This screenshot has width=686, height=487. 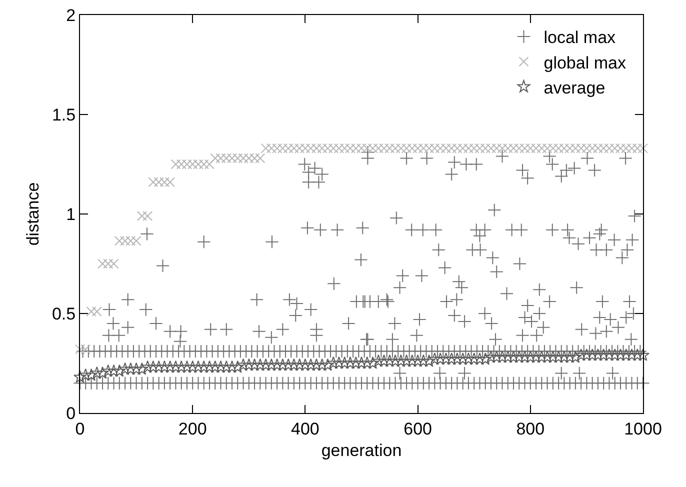 I want to click on legend-label: local max, so click(x=580, y=38).